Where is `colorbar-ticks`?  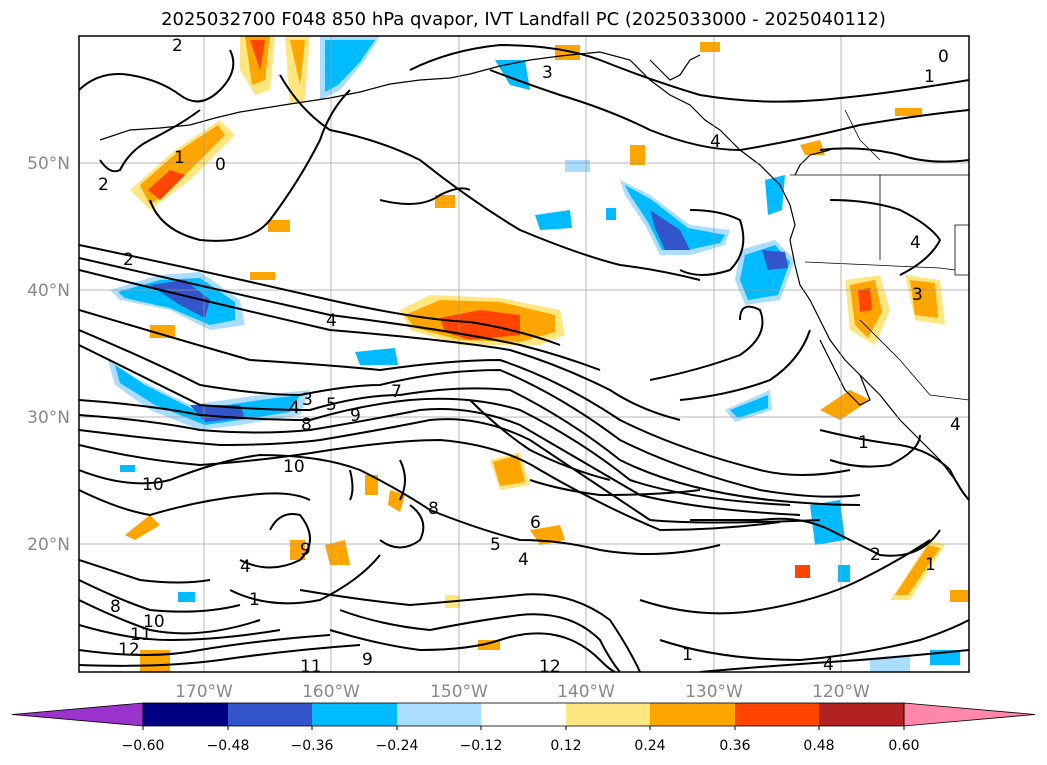 colorbar-ticks is located at coordinates (523, 728).